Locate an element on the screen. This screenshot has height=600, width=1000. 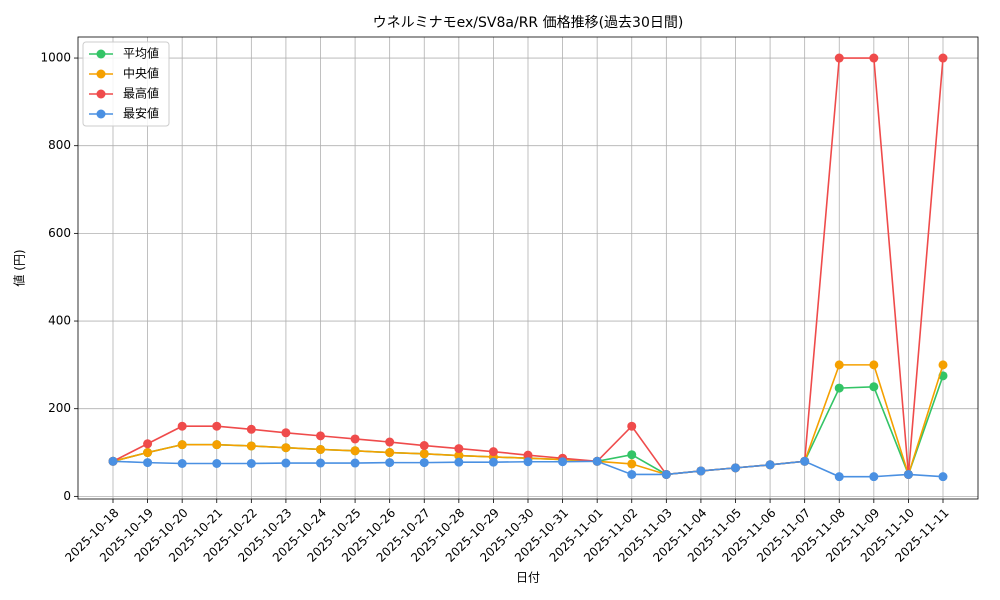
y-tick-label: 600 is located at coordinates (59, 233).